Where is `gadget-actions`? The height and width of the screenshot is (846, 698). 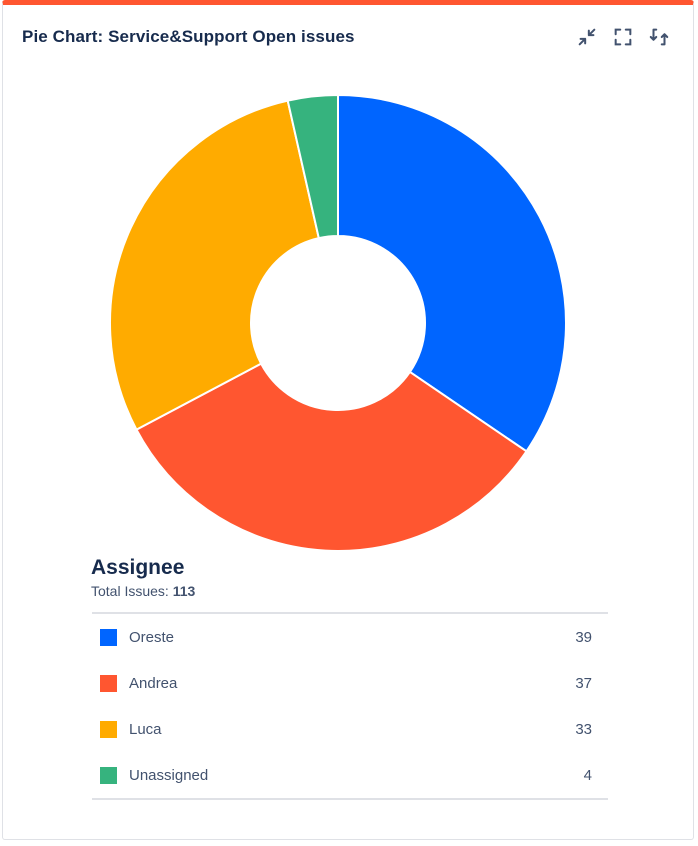
gadget-actions is located at coordinates (623, 37).